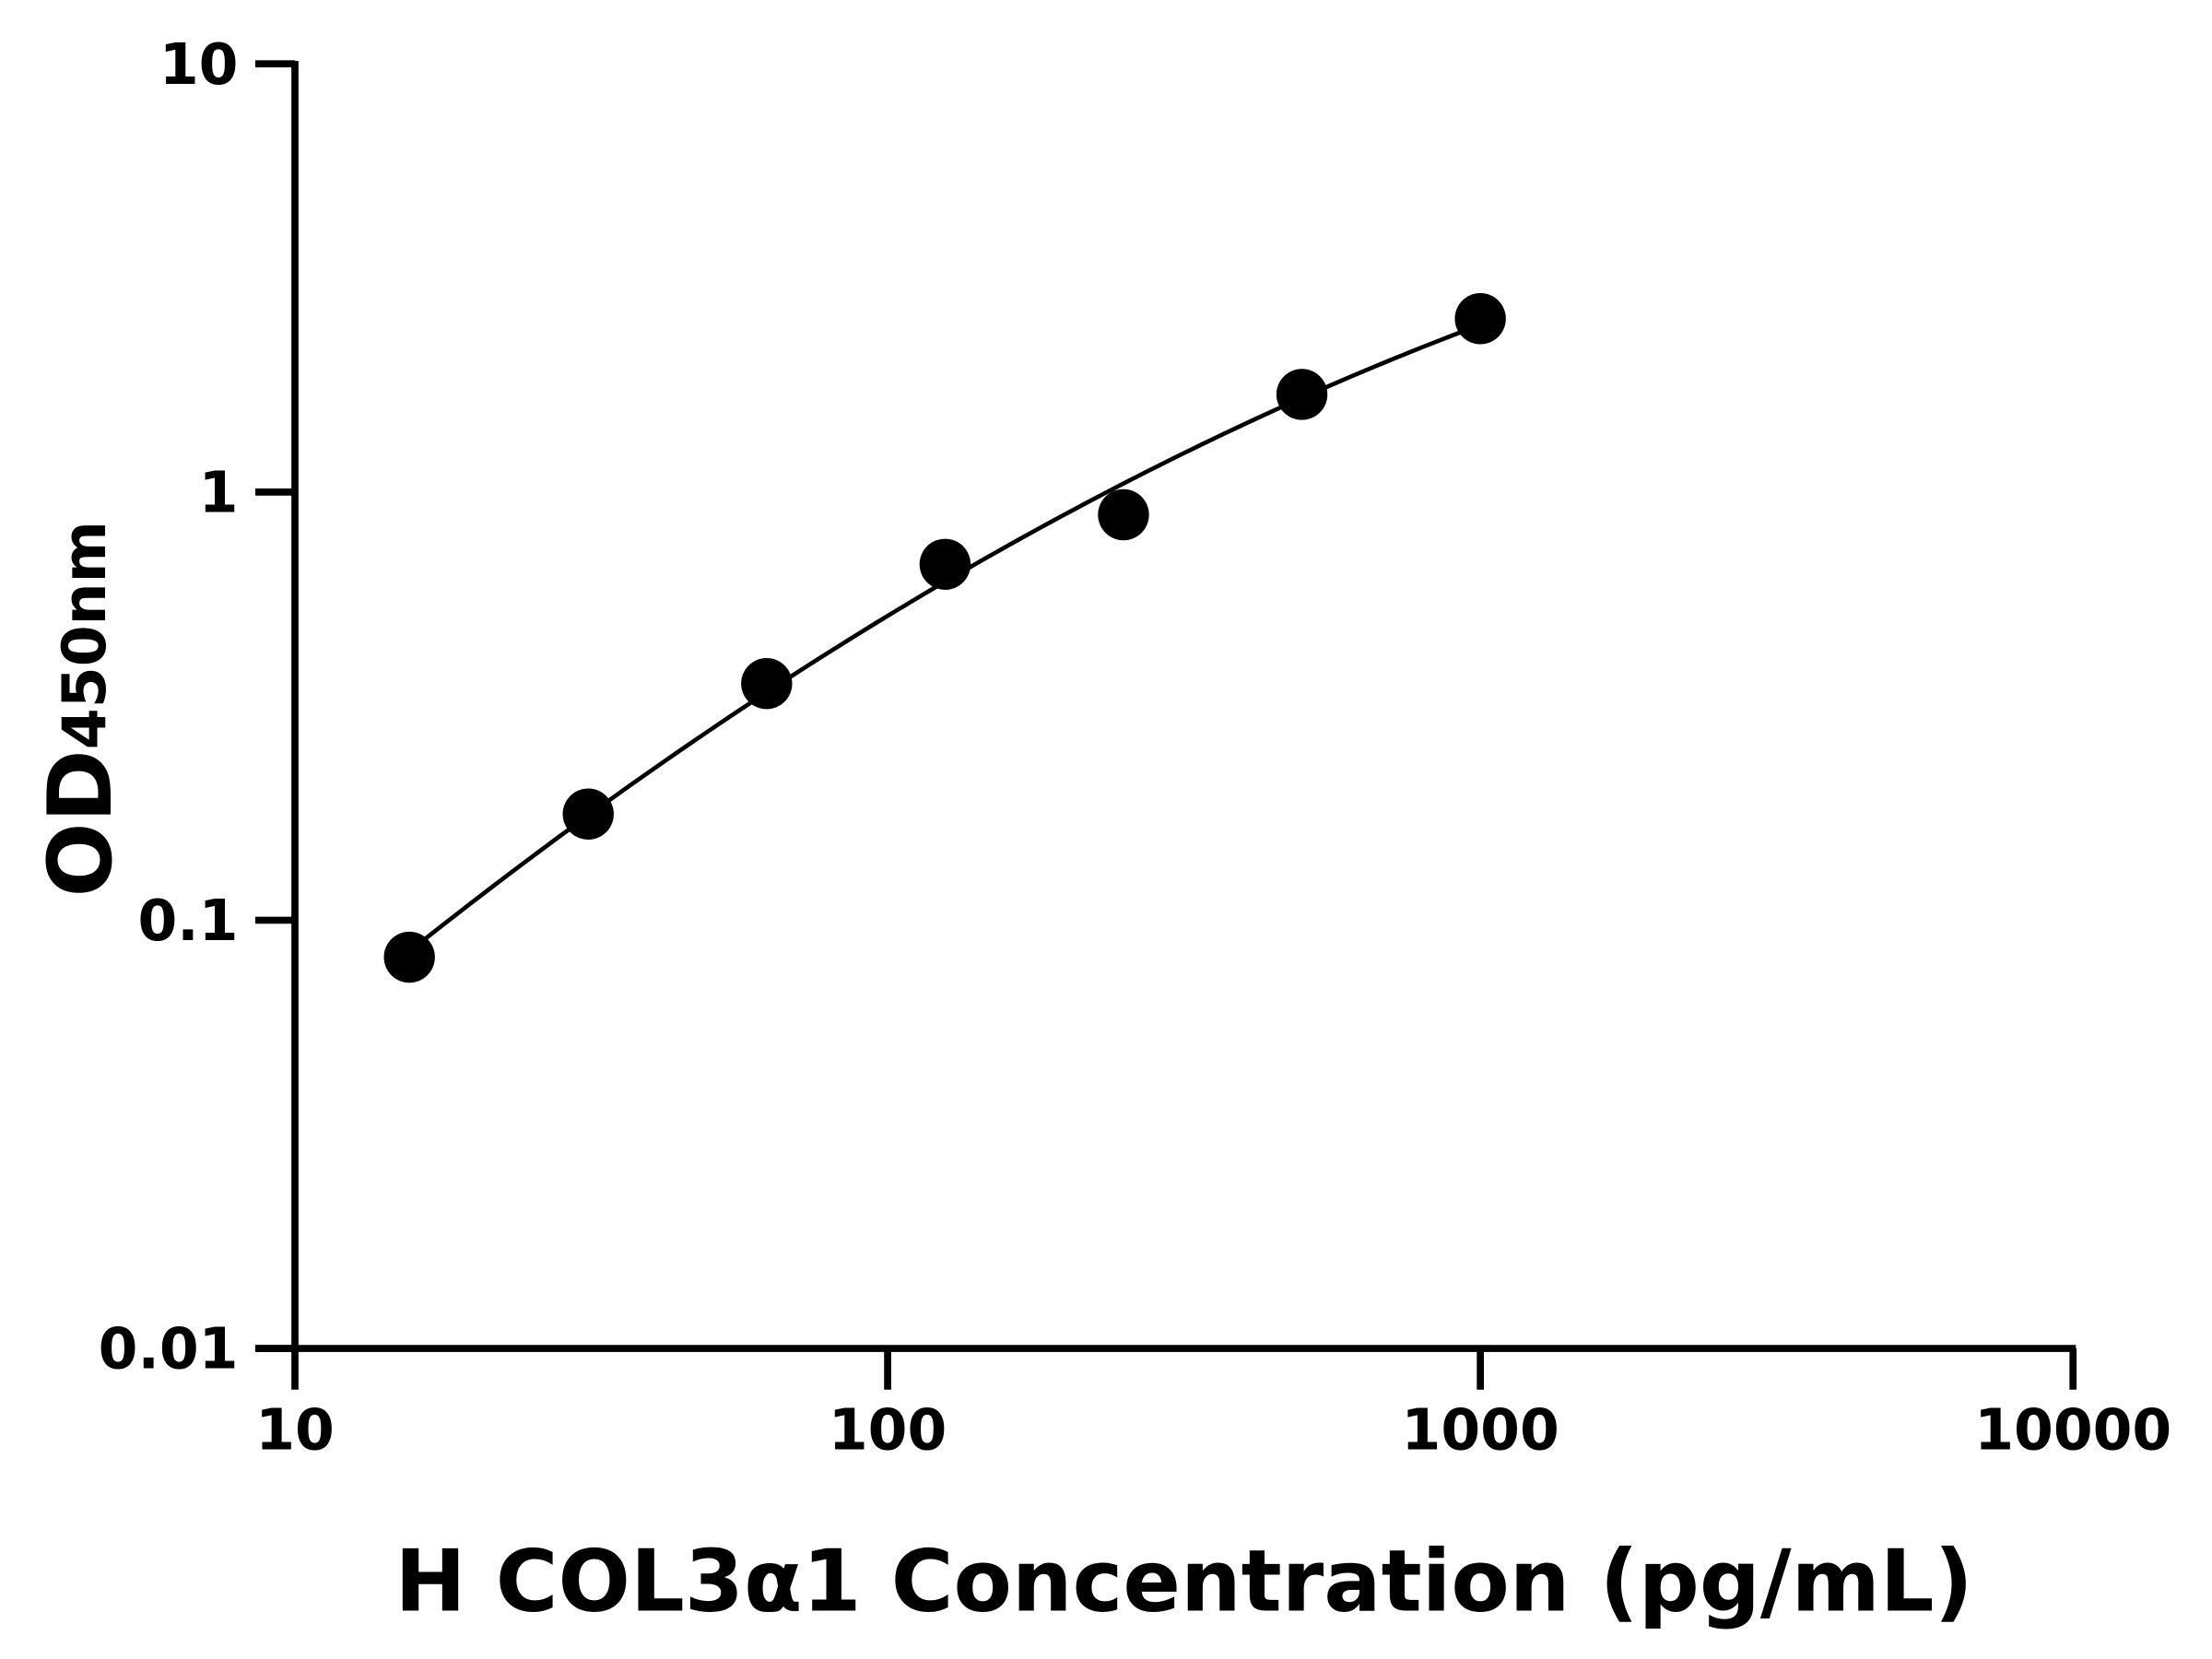 This screenshot has width=2212, height=1659. I want to click on y-tick-label: 0.01, so click(169, 1349).